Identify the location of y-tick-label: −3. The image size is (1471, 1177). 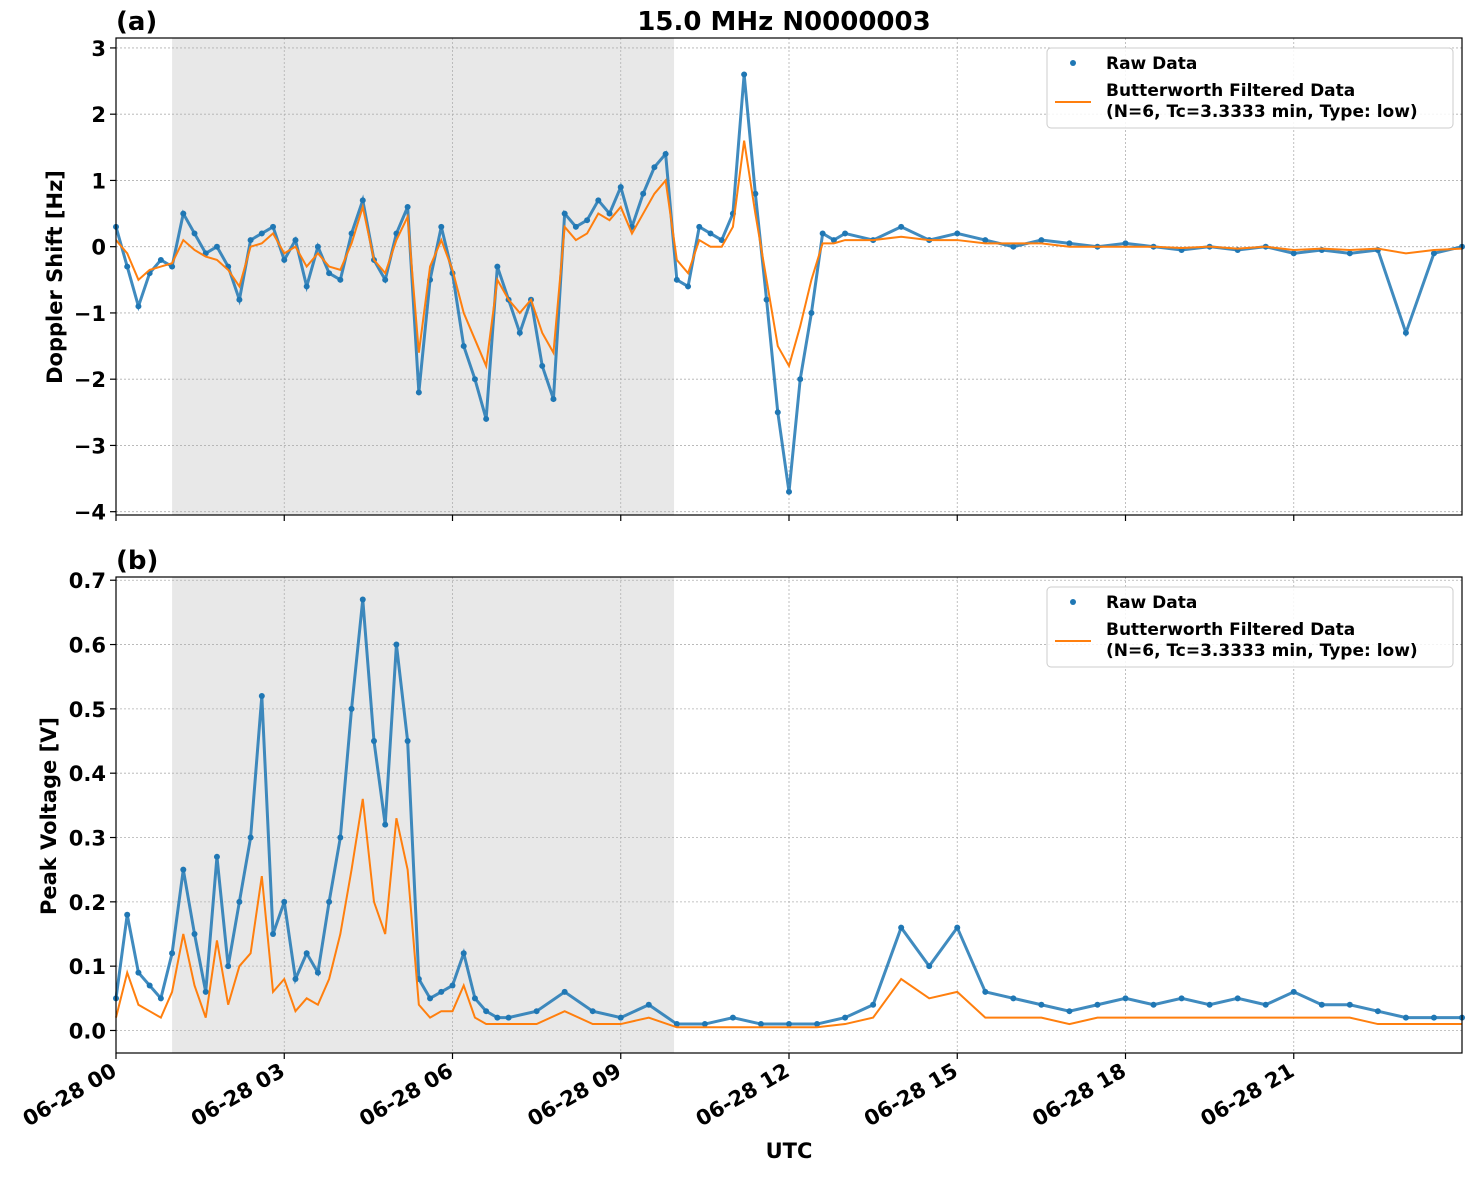
(90, 446).